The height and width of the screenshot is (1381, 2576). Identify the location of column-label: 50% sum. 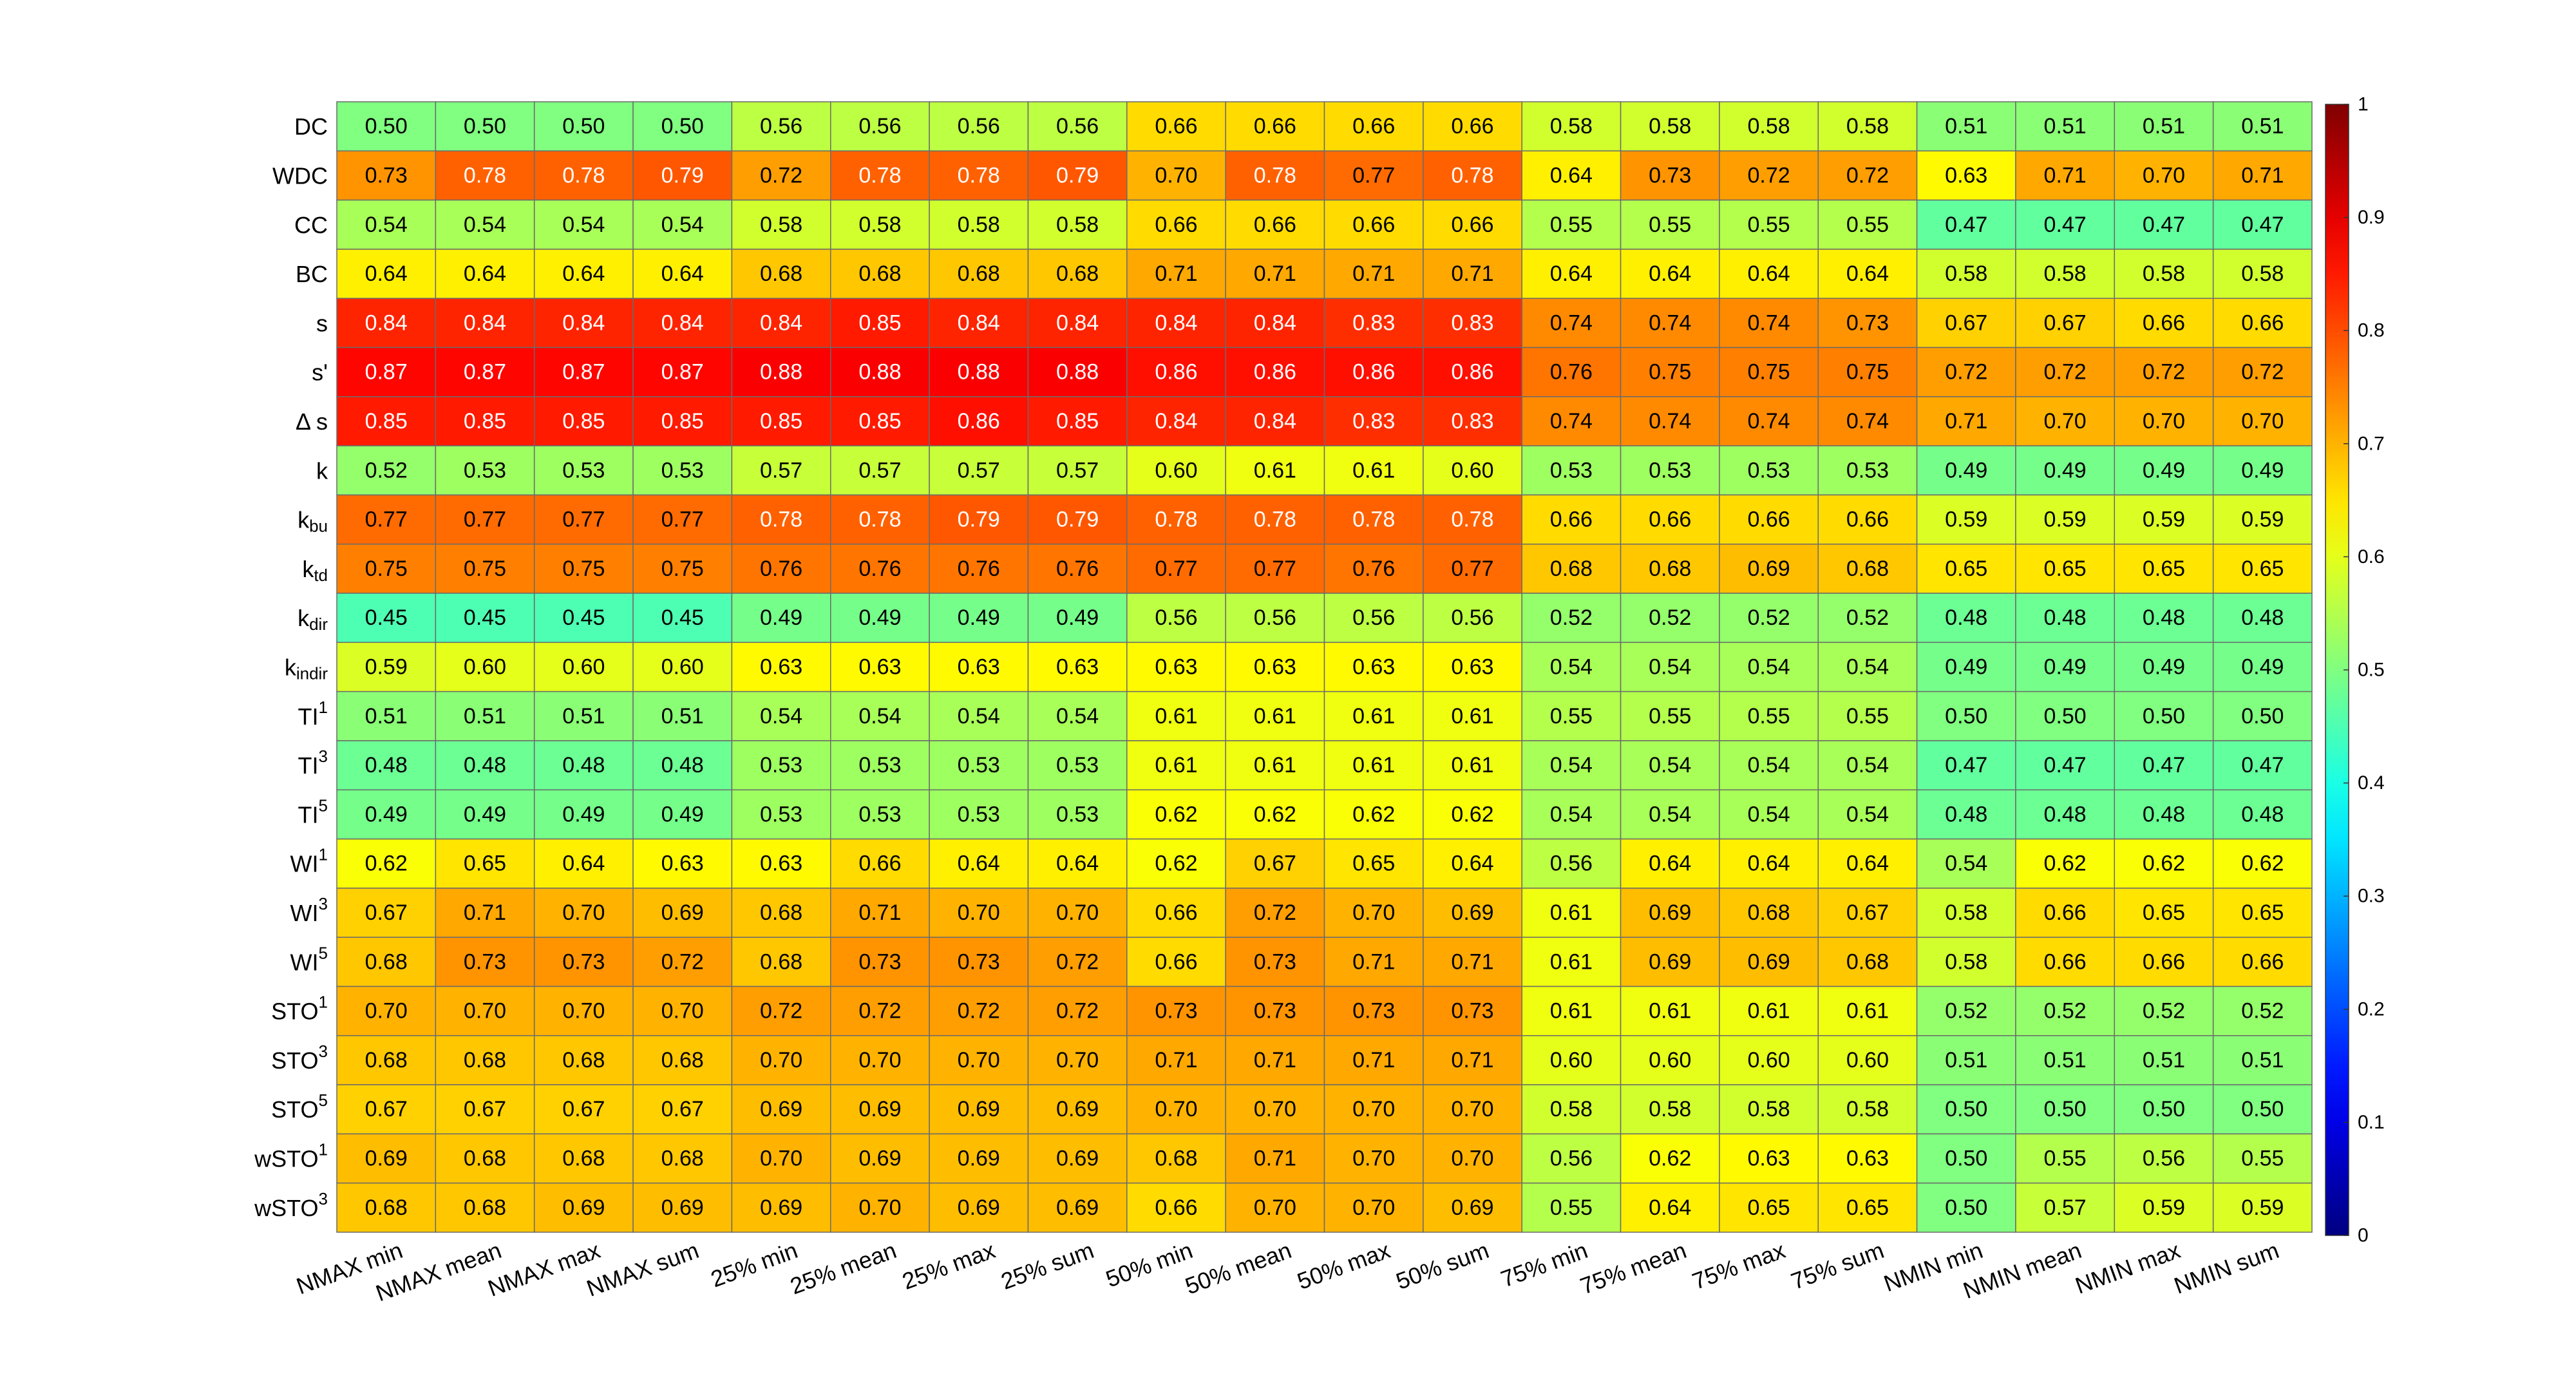
(1442, 1266).